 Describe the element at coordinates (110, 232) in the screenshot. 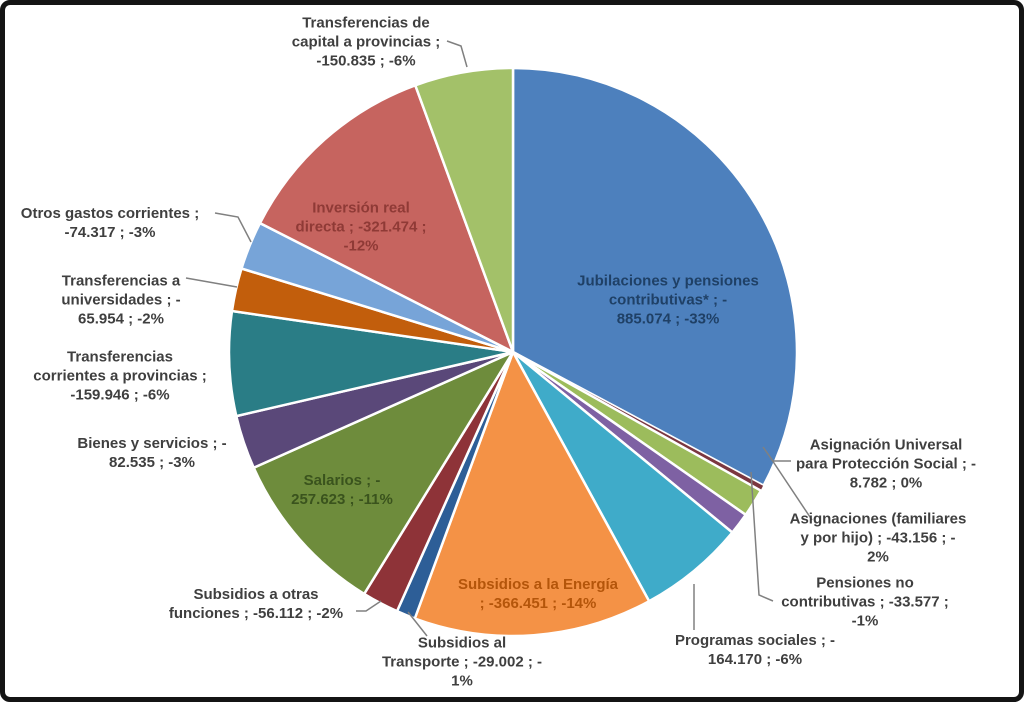

I see `label-line: -74.317 ; -3%` at that location.